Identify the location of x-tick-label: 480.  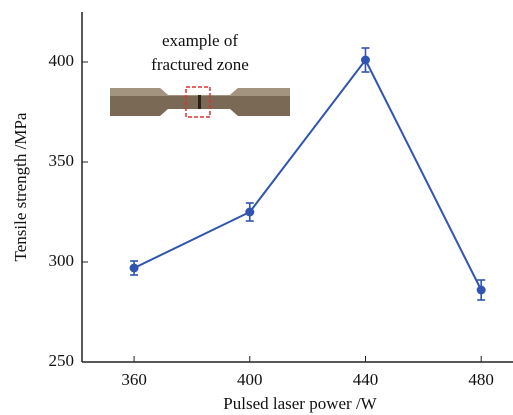
(481, 379).